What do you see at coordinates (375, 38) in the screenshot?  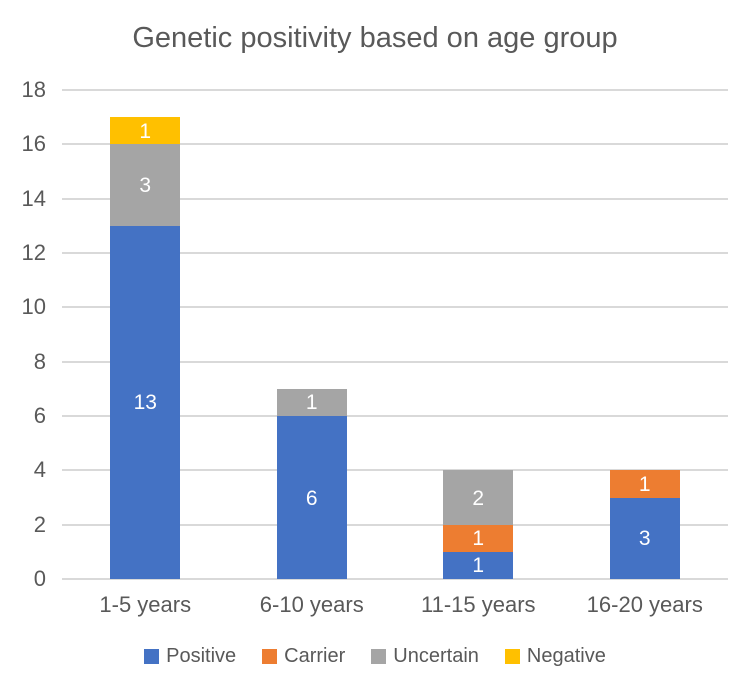 I see `chart-title: Genetic positivity based on age group` at bounding box center [375, 38].